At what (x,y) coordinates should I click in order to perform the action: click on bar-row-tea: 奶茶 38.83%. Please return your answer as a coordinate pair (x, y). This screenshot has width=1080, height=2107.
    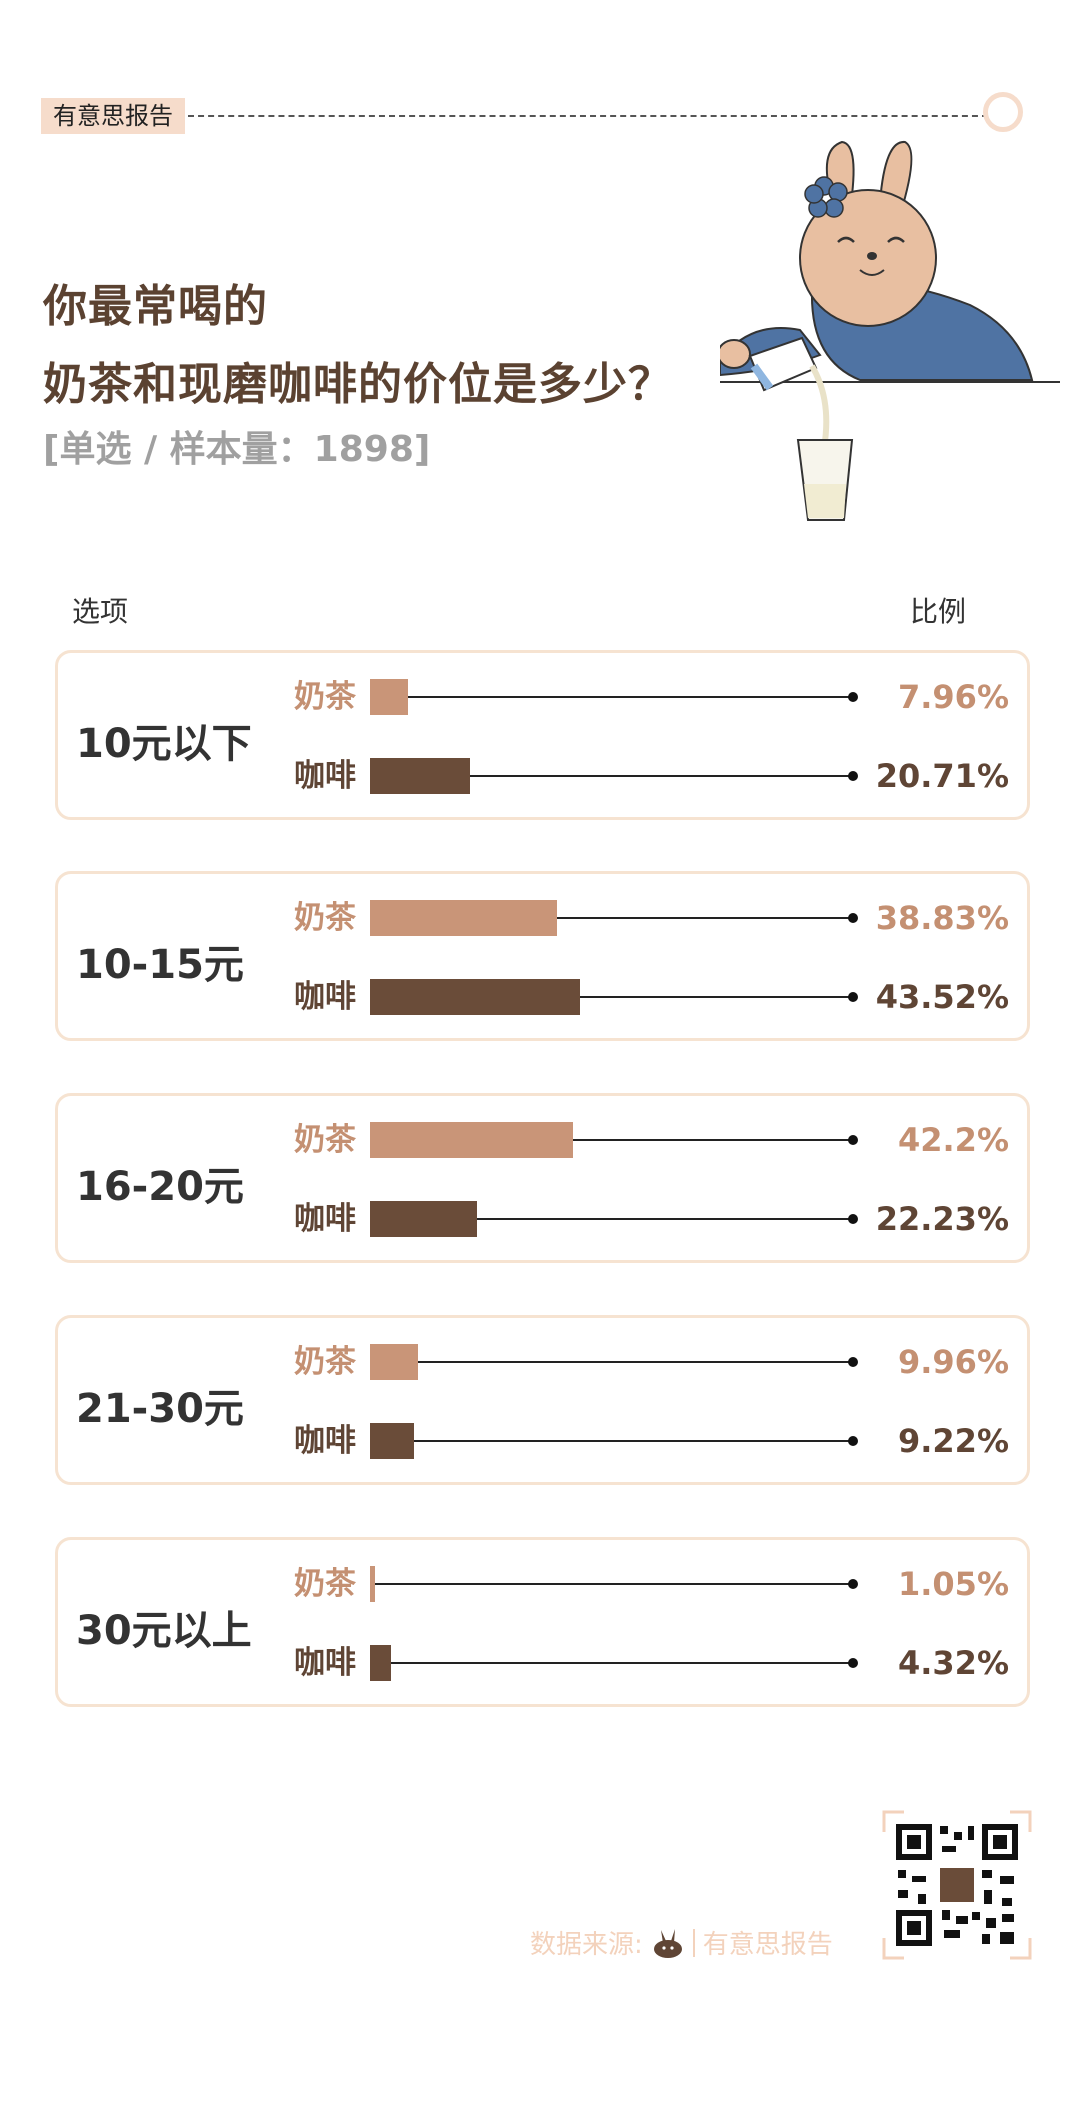
    Looking at the image, I should click on (542, 918).